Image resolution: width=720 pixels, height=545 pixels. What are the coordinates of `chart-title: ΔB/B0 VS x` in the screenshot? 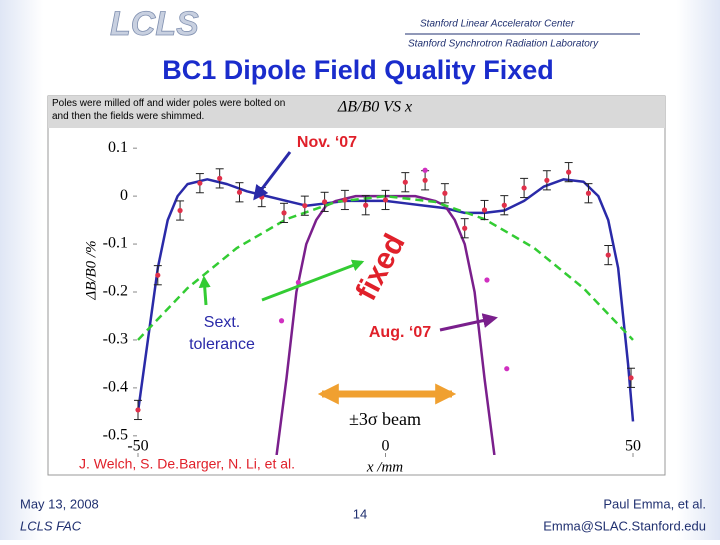 It's located at (374, 107).